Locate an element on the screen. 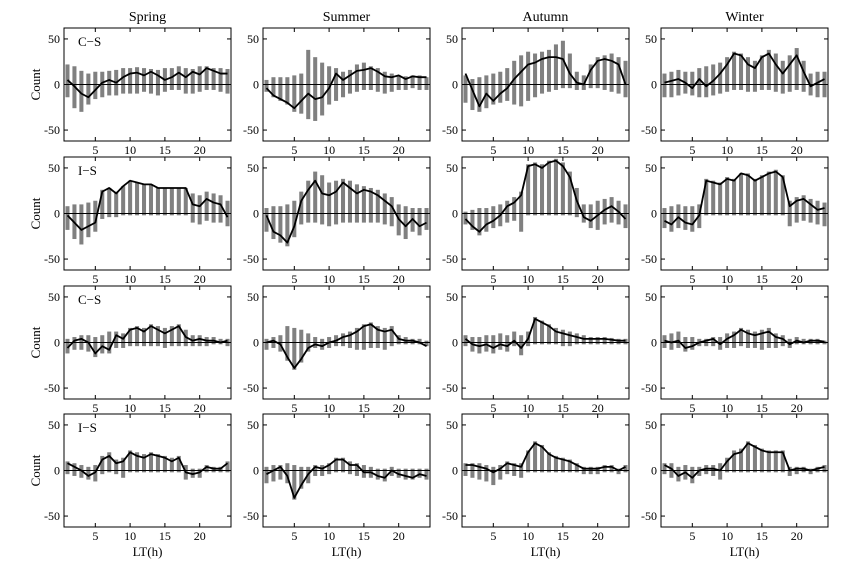 This screenshot has width=859, height=564. series-line-r2-c3 is located at coordinates (744, 338).